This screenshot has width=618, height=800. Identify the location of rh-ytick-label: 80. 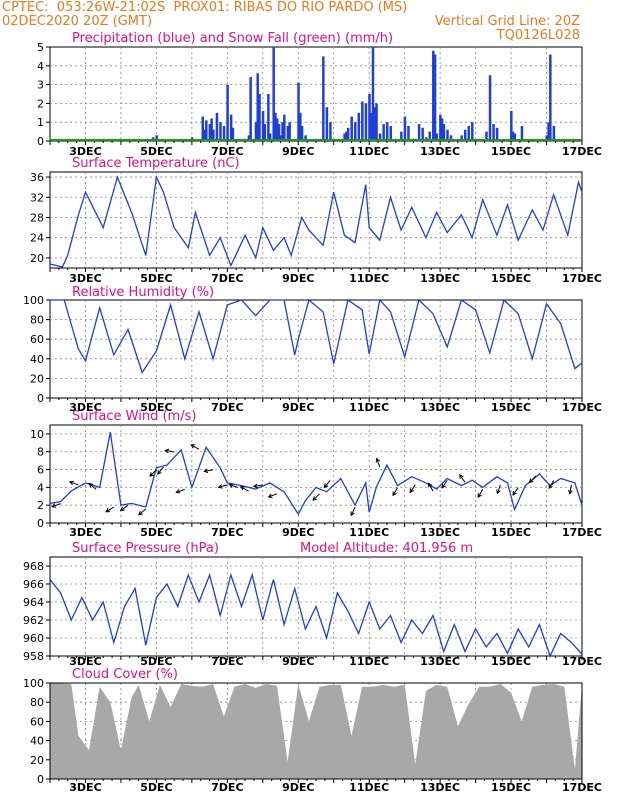
(37, 320).